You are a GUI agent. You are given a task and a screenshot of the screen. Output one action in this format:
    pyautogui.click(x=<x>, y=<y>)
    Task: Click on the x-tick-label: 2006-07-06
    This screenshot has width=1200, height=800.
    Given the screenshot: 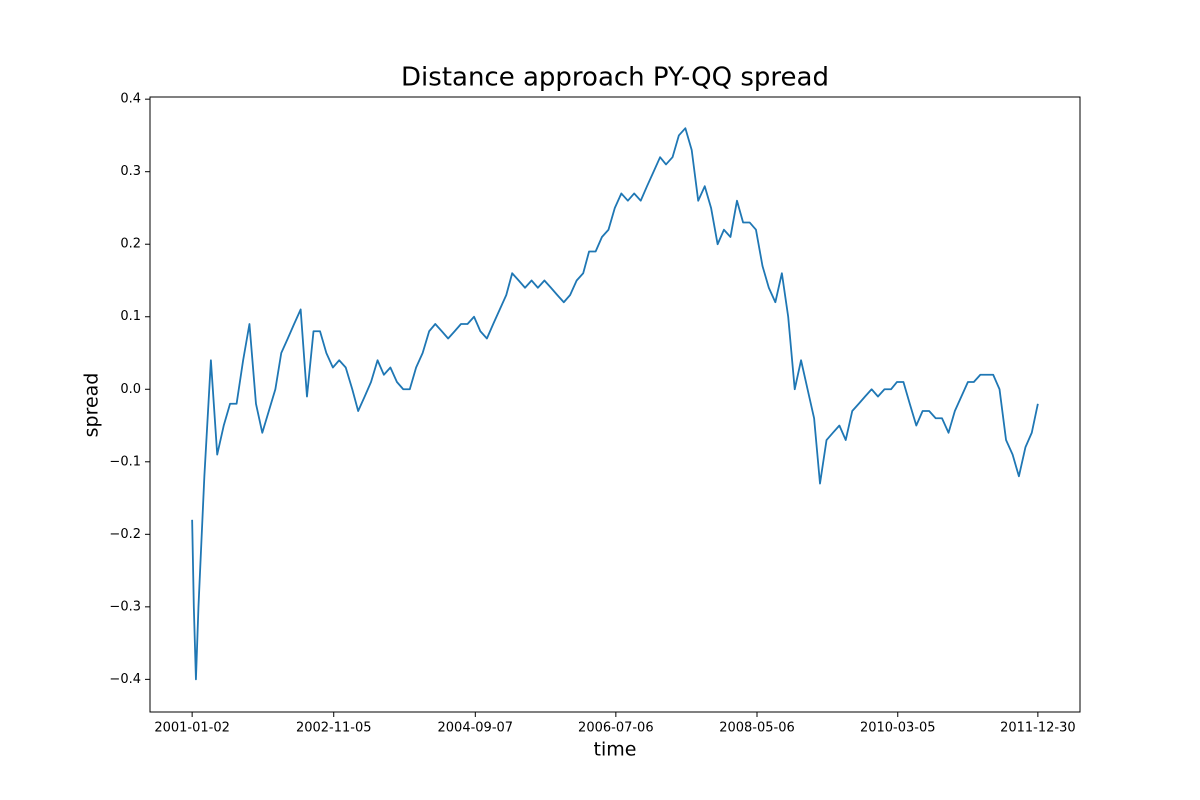 What is the action you would take?
    pyautogui.click(x=616, y=728)
    